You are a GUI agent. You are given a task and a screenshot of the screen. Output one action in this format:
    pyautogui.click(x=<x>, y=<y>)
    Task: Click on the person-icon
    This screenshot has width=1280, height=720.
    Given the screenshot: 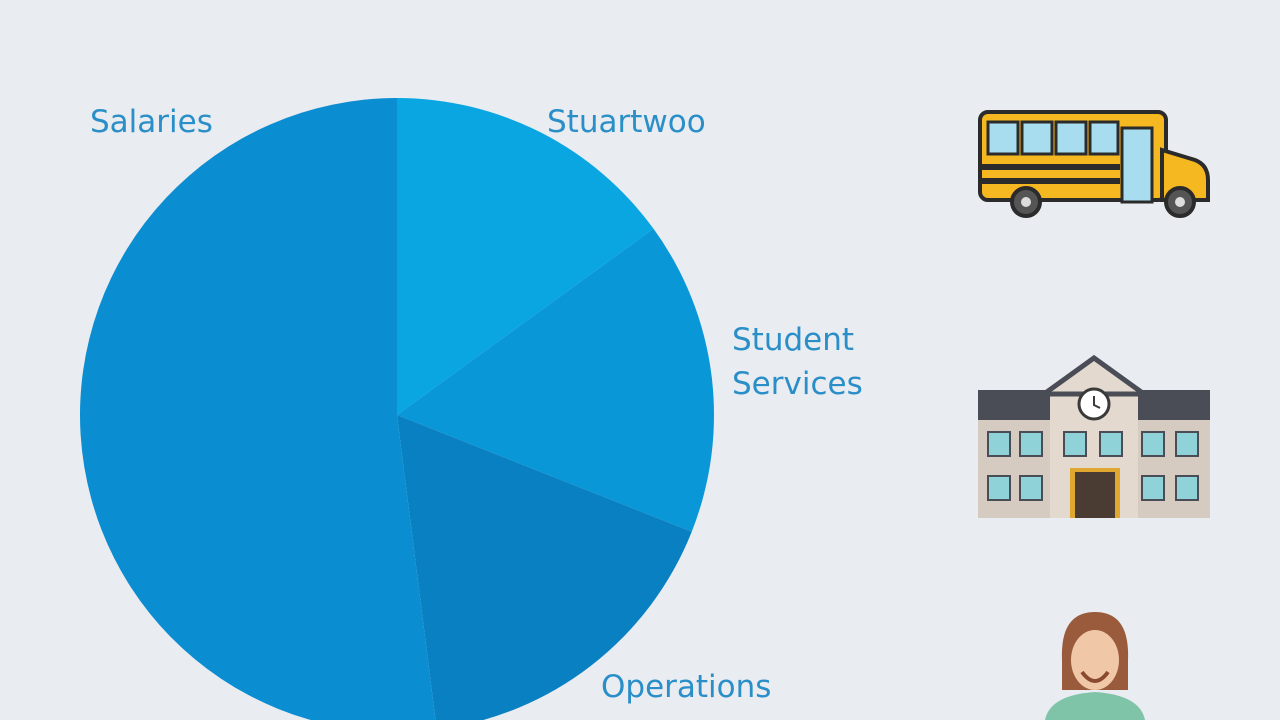 What is the action you would take?
    pyautogui.click(x=1095, y=666)
    